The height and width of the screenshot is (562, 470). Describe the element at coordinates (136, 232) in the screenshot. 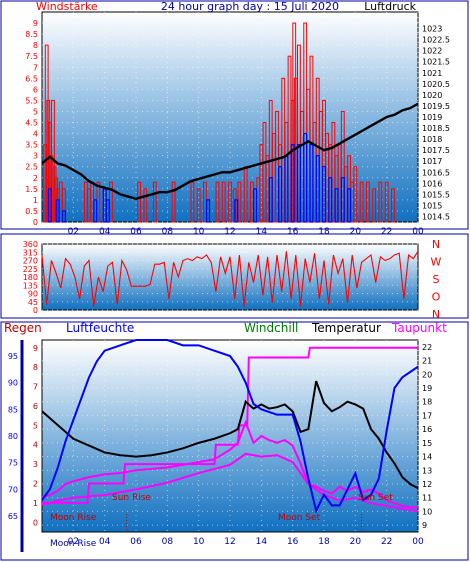

I see `wind-x-tick-label: 06` at that location.